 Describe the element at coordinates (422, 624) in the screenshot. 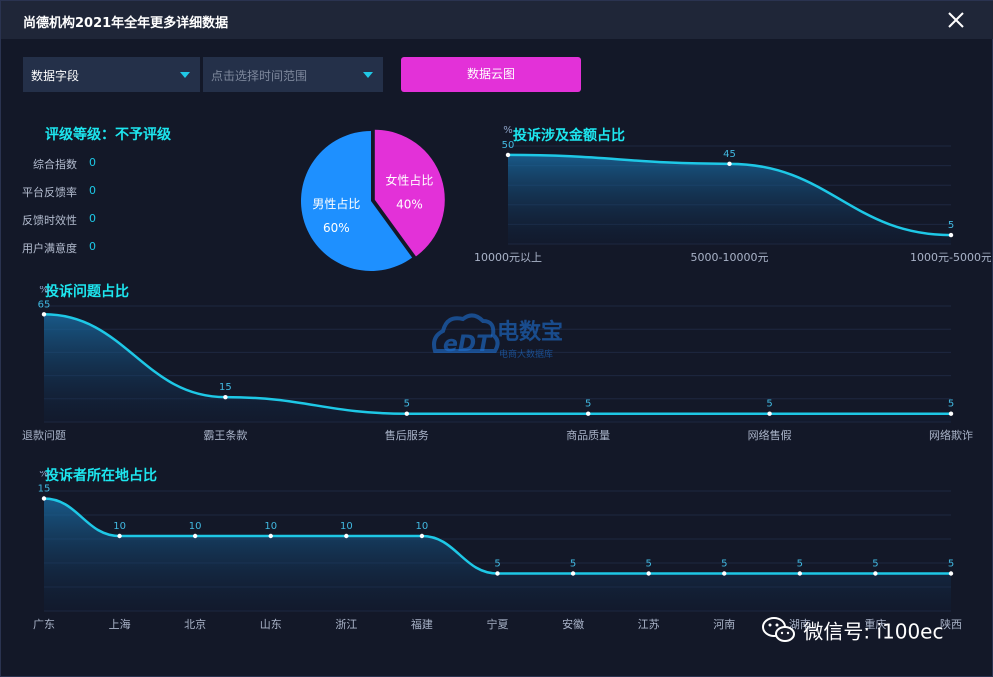

I see `x-tick-label: 福建` at that location.